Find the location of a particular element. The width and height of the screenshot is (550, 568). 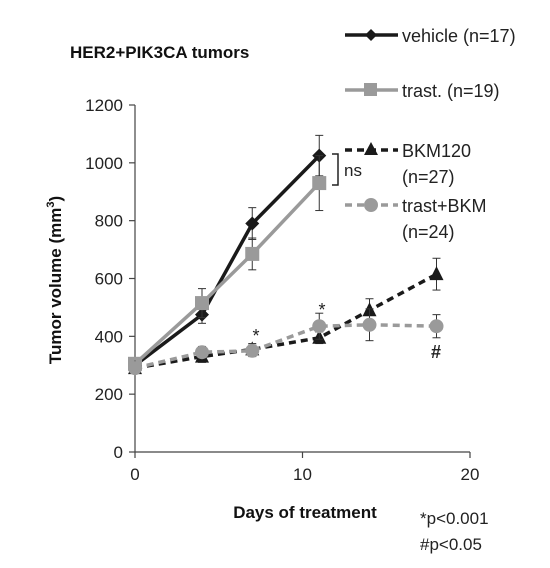

y-tick-label: 1200 is located at coordinates (104, 105).